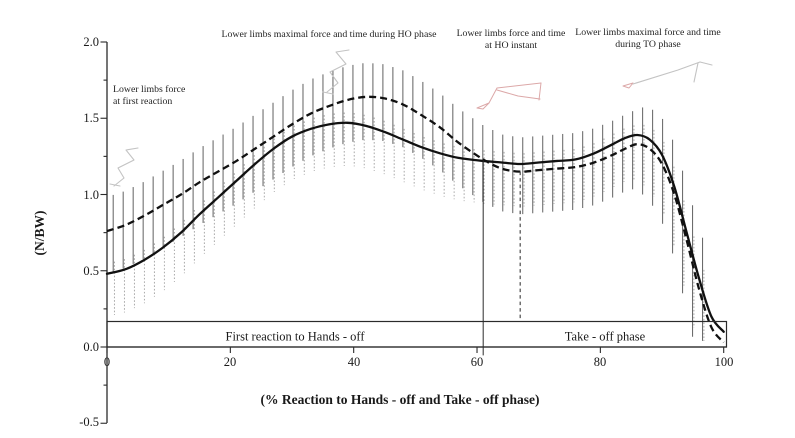 This screenshot has width=795, height=438. Describe the element at coordinates (149, 89) in the screenshot. I see `annotation-text: Lower limbs force` at that location.